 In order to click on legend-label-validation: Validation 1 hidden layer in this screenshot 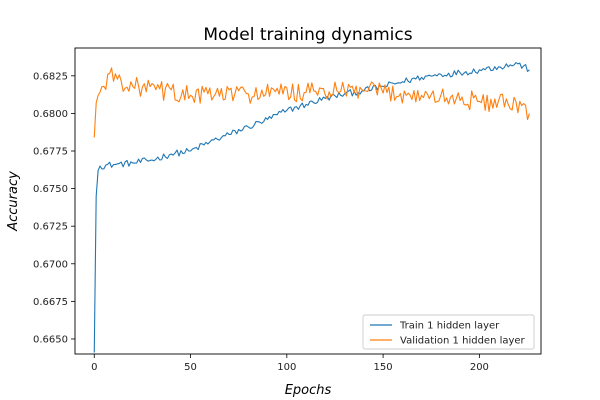, I will do `click(463, 341)`.